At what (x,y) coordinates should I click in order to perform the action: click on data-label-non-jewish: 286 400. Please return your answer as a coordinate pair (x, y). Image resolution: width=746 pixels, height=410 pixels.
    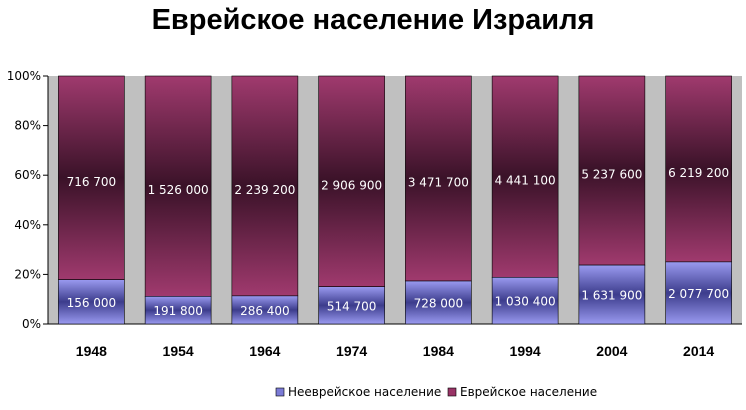
    Looking at the image, I should click on (265, 311).